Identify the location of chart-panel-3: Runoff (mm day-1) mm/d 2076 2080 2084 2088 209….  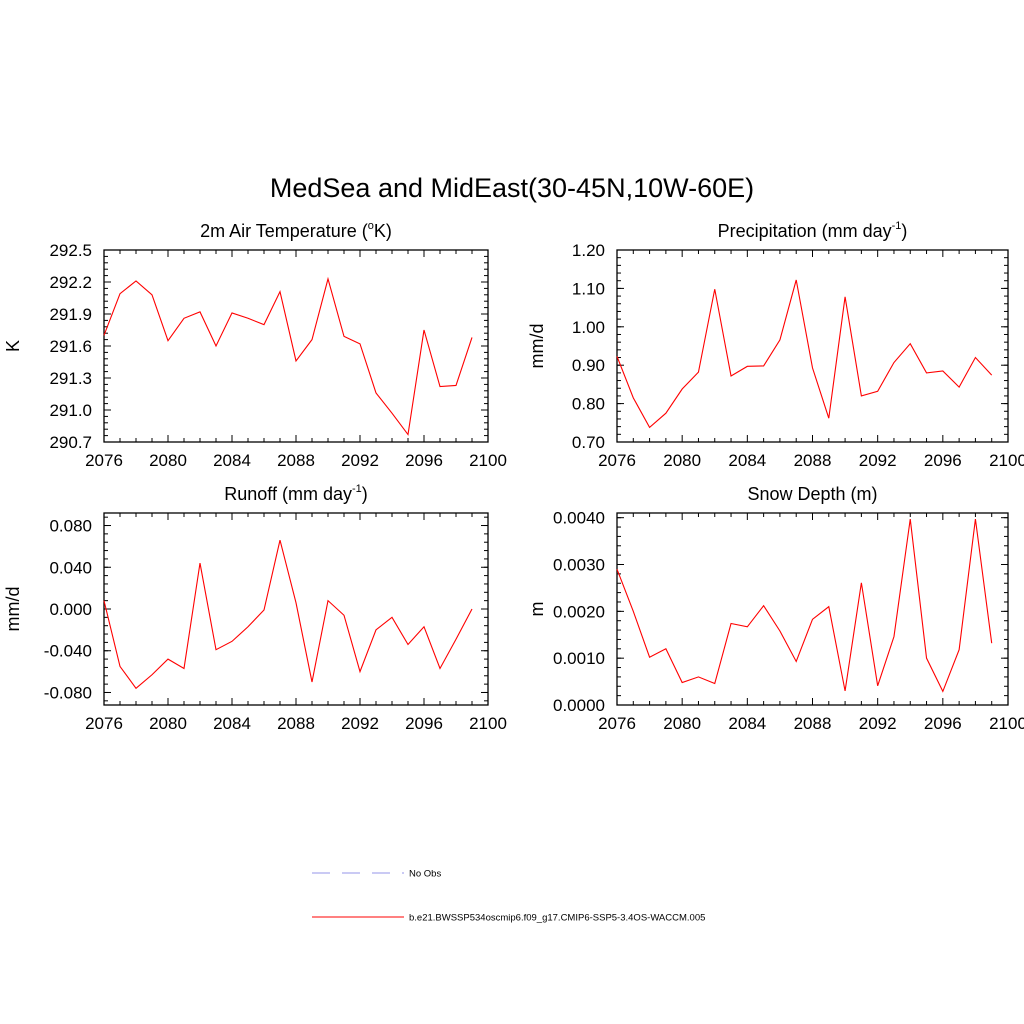
(255, 608).